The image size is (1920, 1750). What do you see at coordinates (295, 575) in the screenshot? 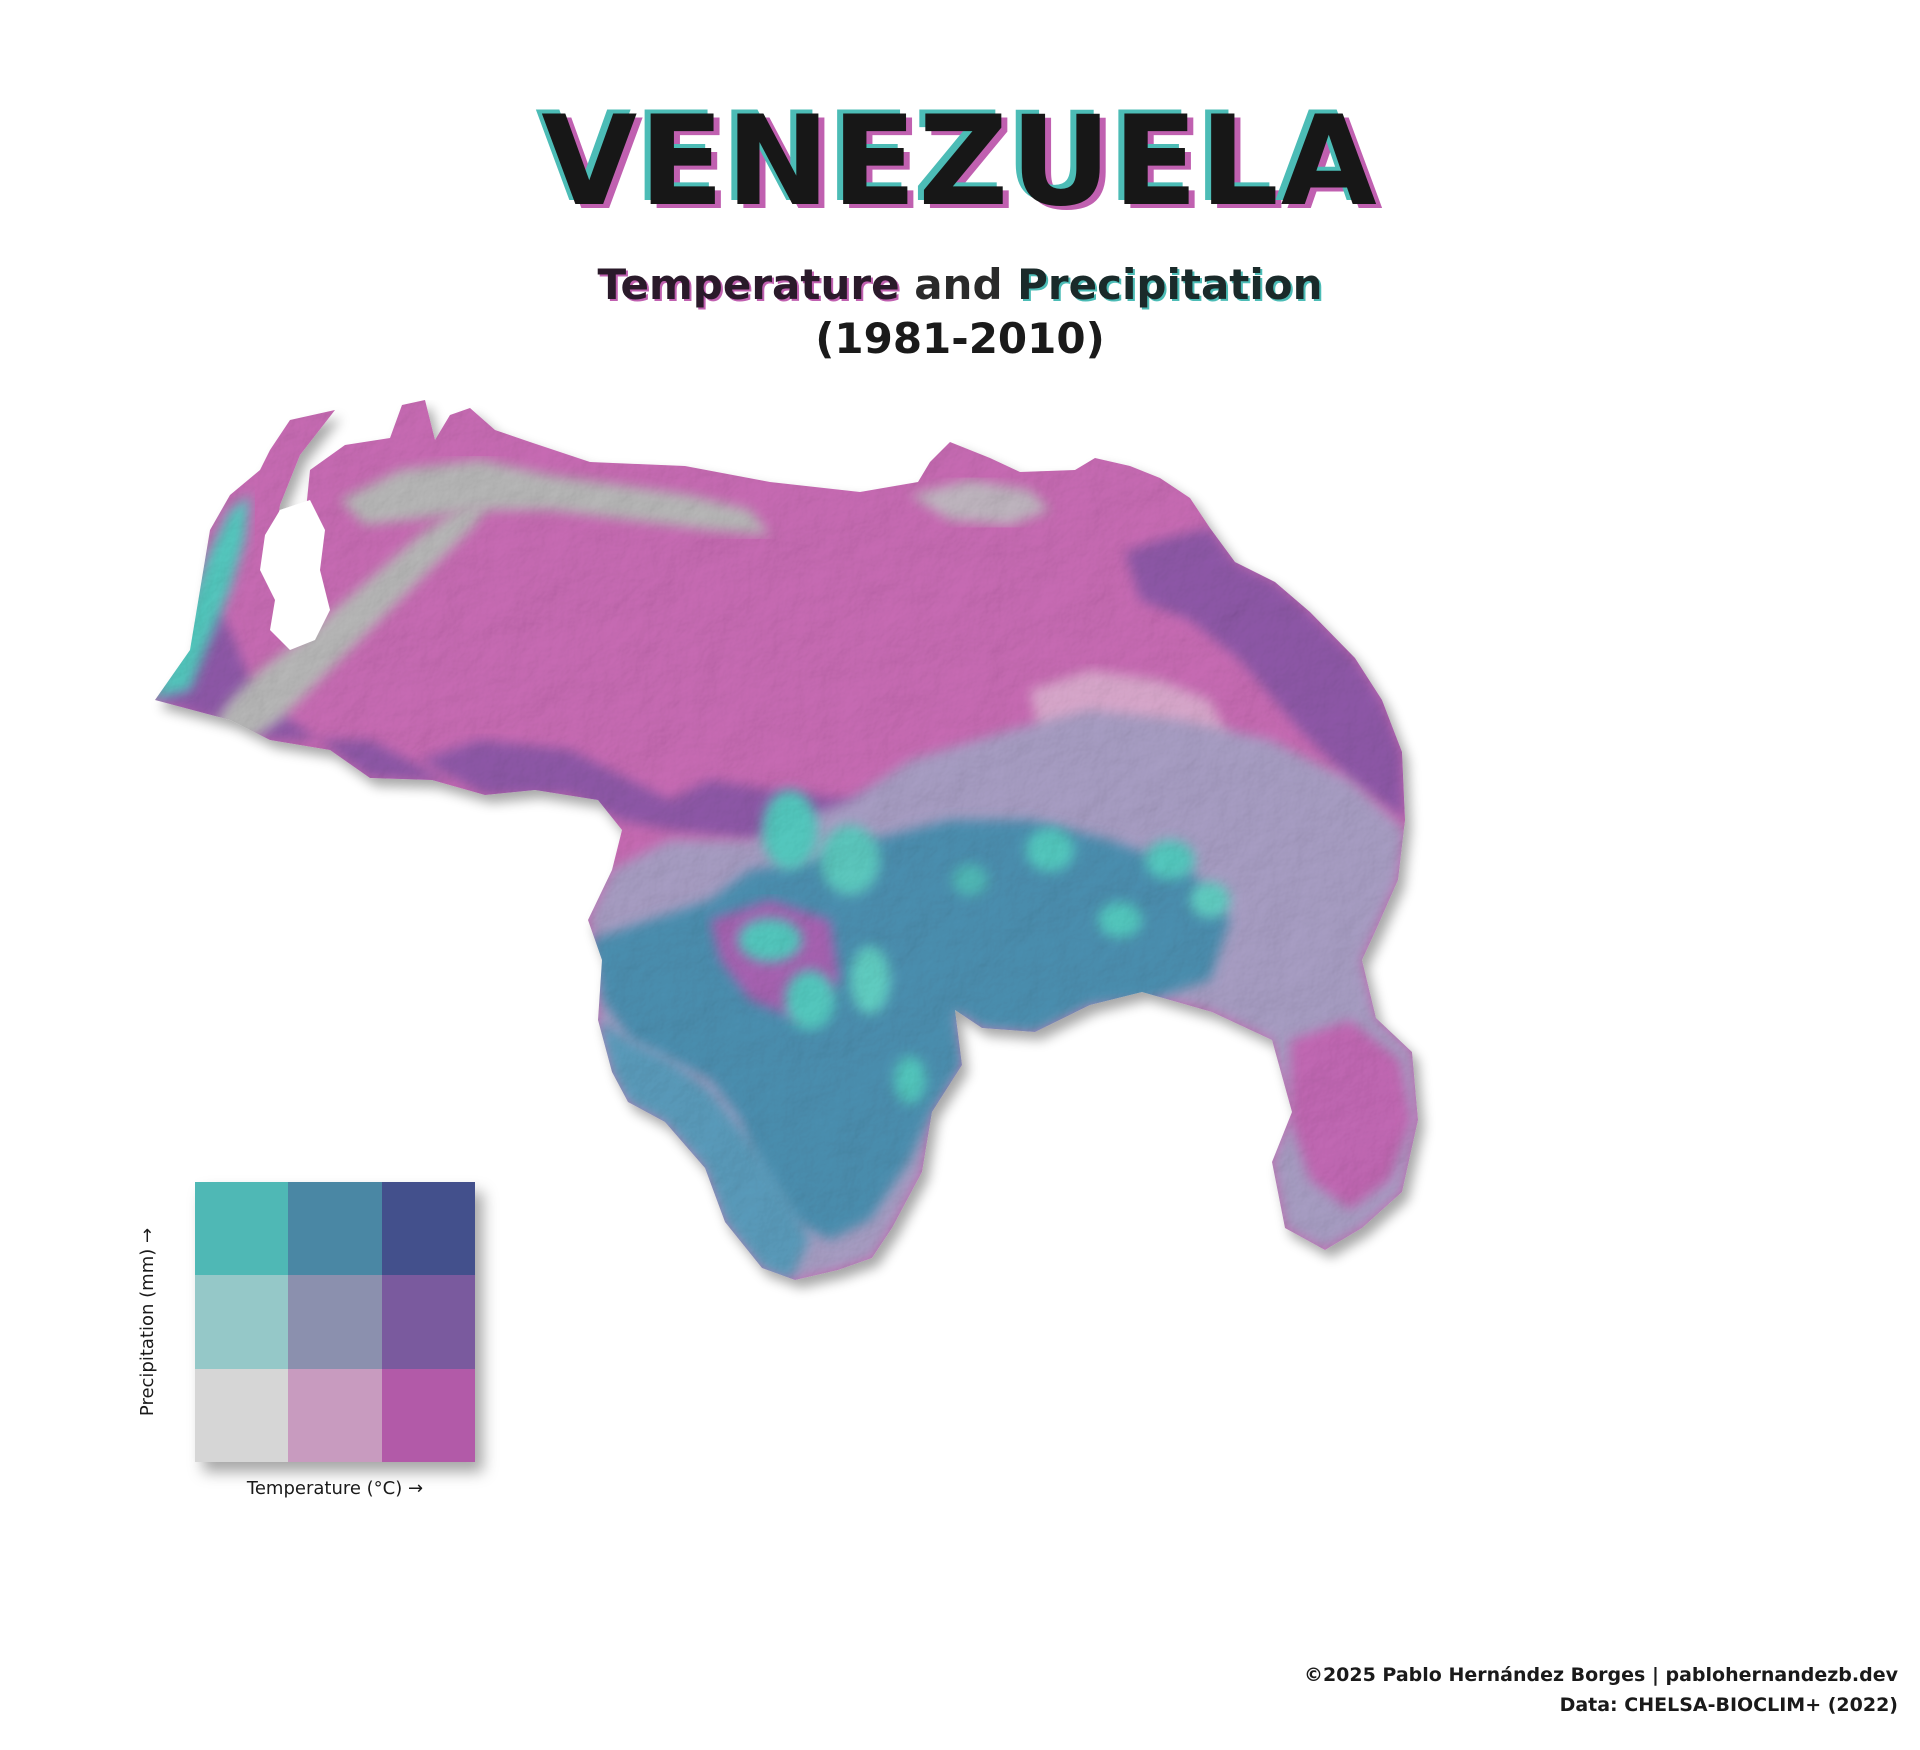
I see `lake-maracaibo` at bounding box center [295, 575].